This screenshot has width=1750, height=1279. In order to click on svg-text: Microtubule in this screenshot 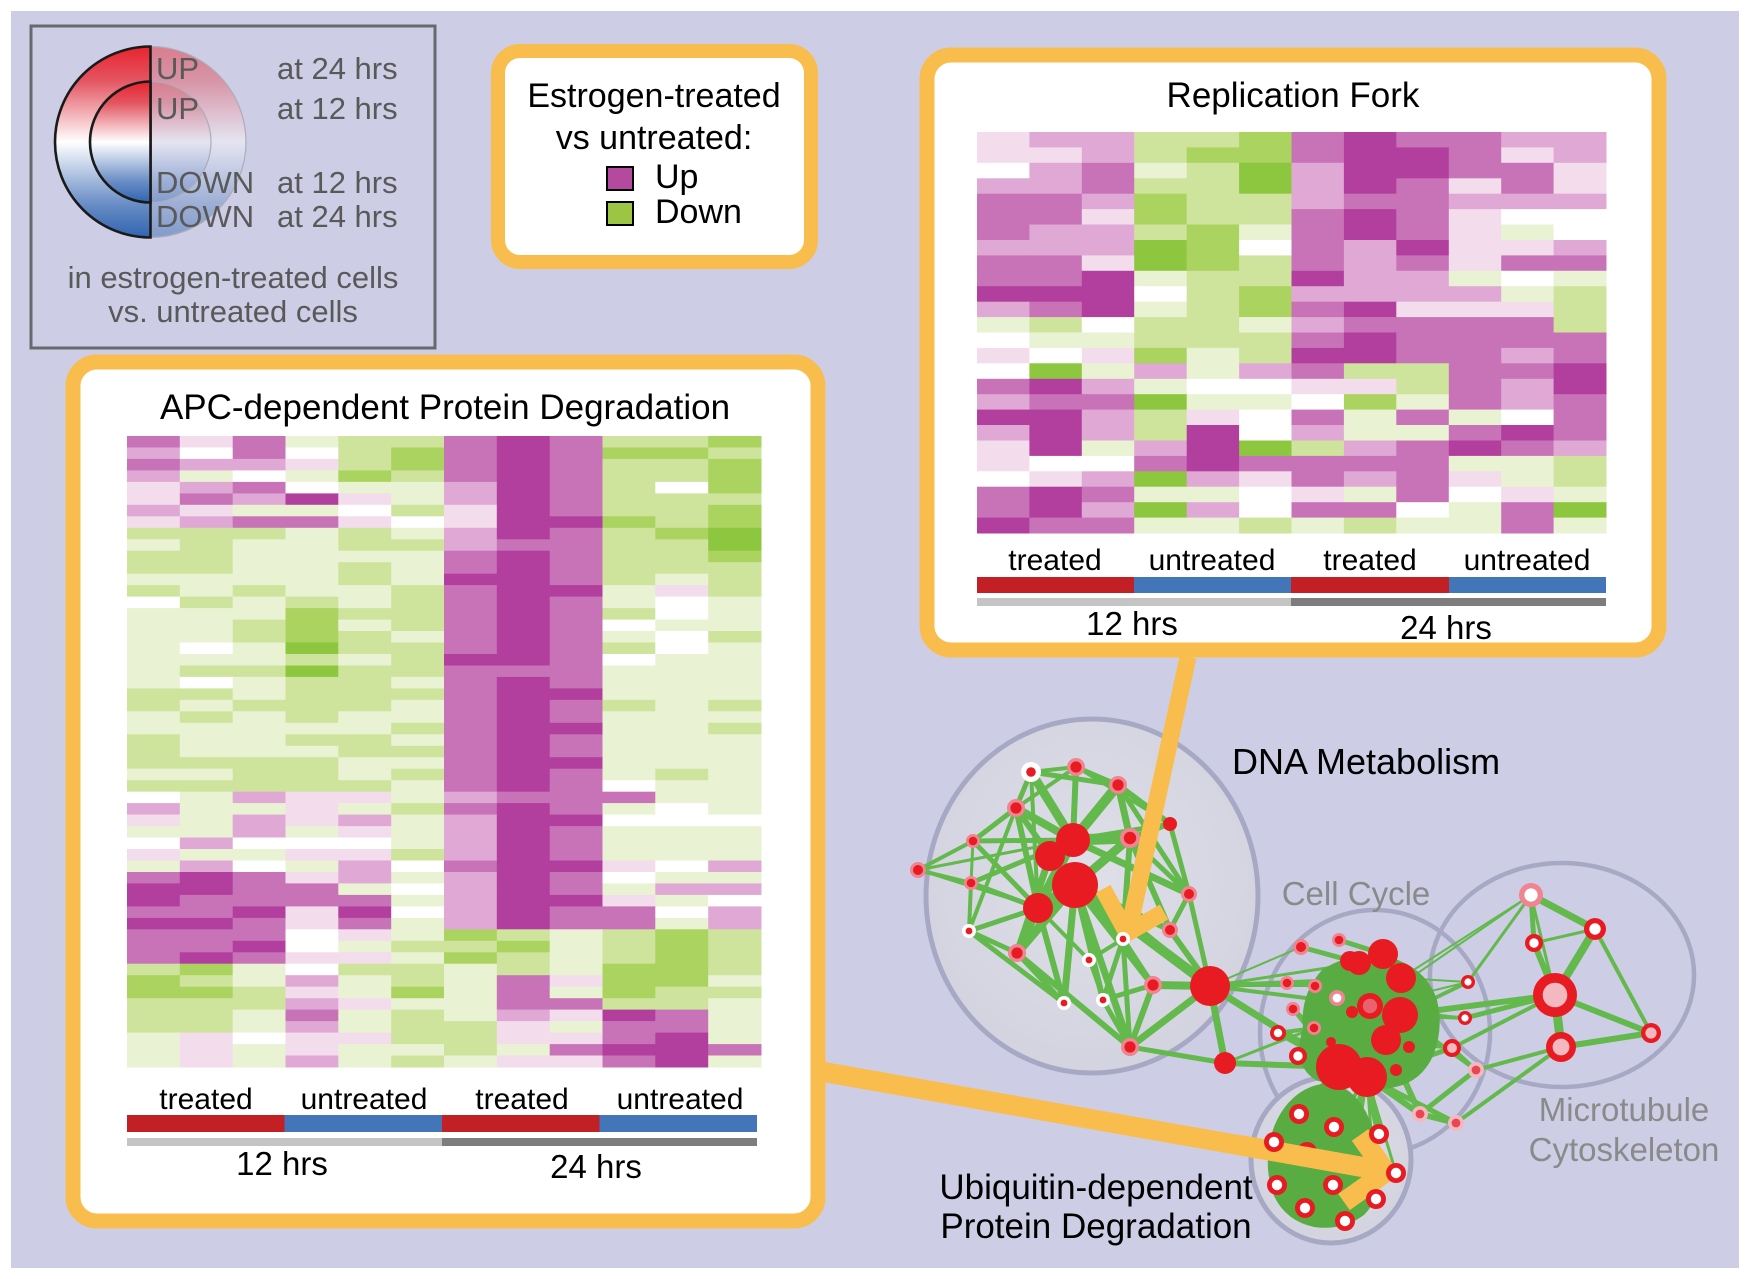, I will do `click(1624, 1109)`.